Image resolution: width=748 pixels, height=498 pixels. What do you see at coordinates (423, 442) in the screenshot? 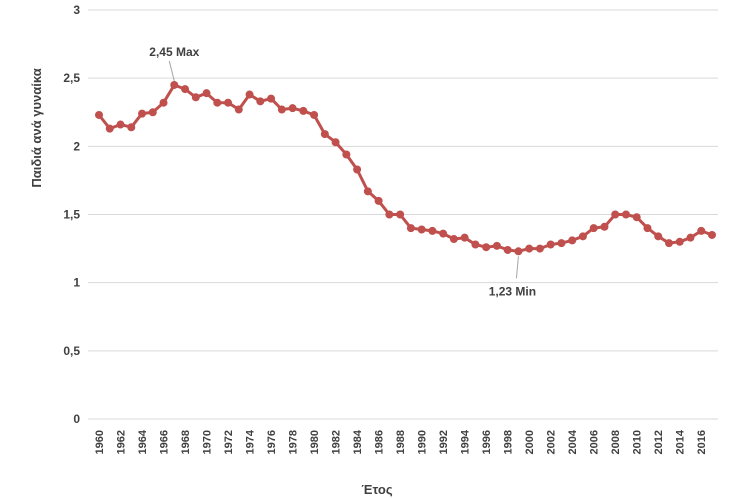
I see `x-tick-label: 1990` at bounding box center [423, 442].